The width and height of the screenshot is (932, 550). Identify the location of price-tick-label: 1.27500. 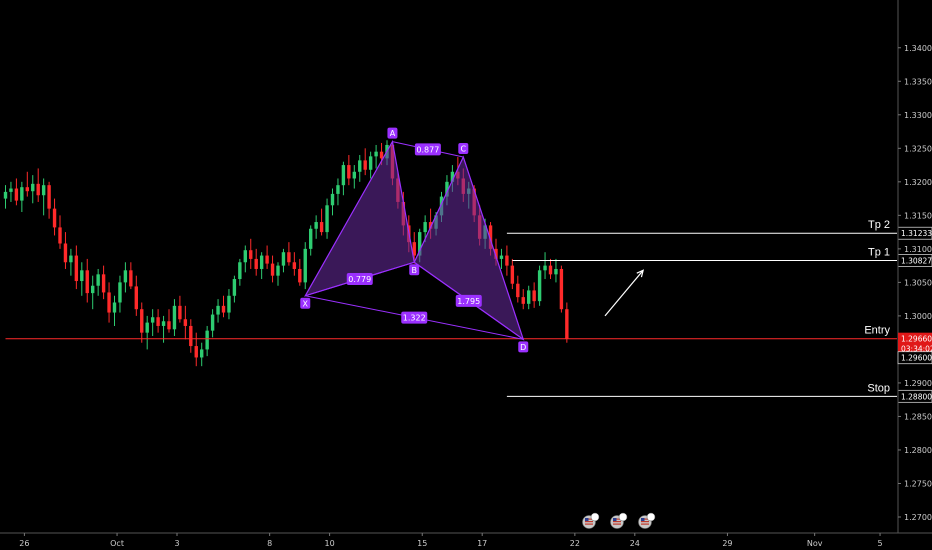
(918, 483).